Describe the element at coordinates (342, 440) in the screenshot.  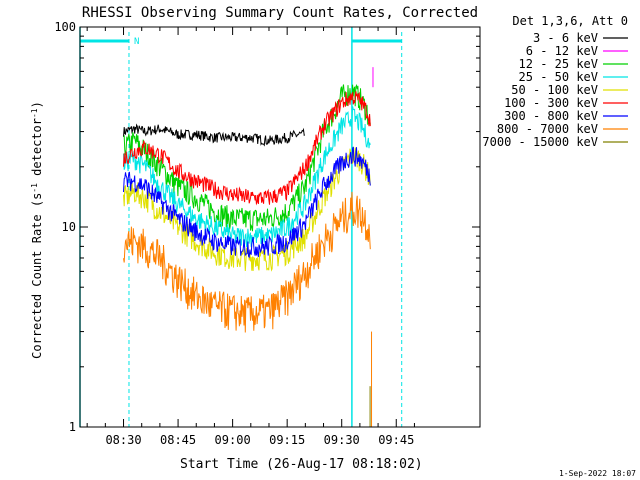
I see `x-tick-label: 09:30` at that location.